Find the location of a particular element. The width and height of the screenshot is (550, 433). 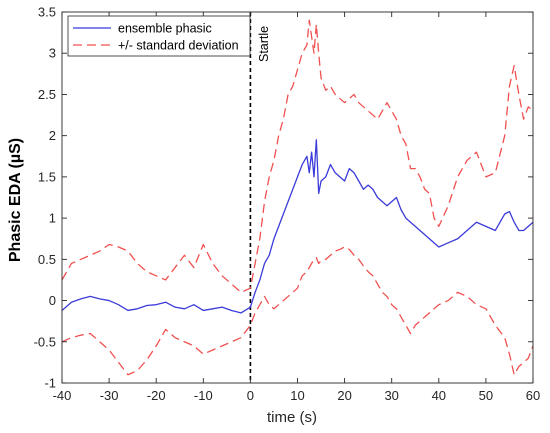

y-tick-label: 2.5 is located at coordinates (47, 94).